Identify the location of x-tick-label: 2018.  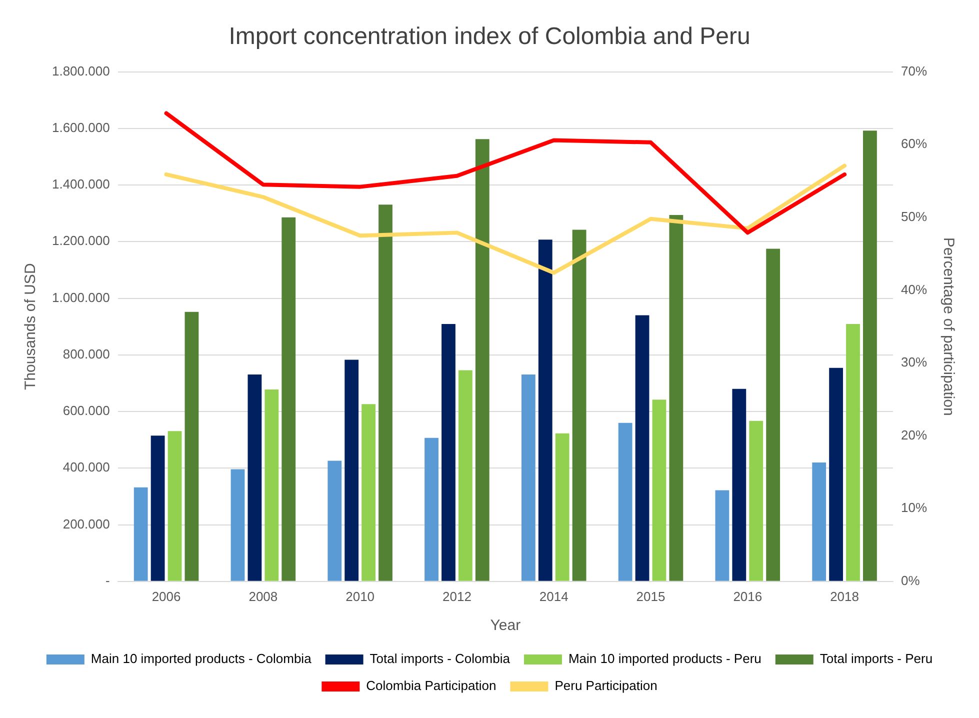
(844, 596).